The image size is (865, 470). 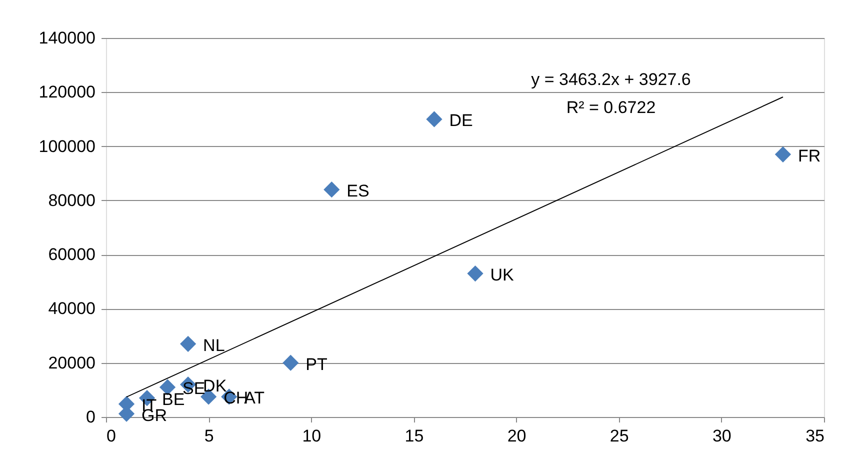 I want to click on y-tick-label: 60000, so click(x=72, y=254).